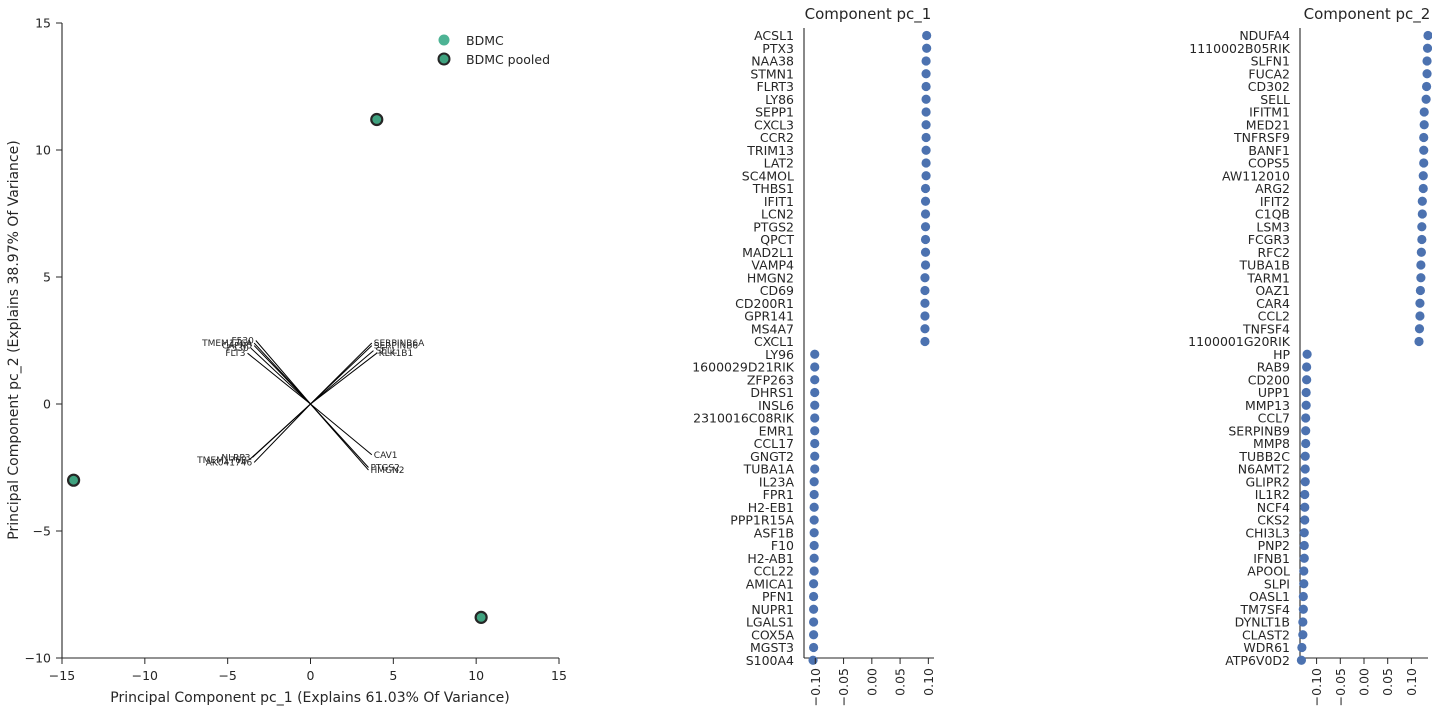  I want to click on comp1-gene-label: NAA38, so click(772, 61).